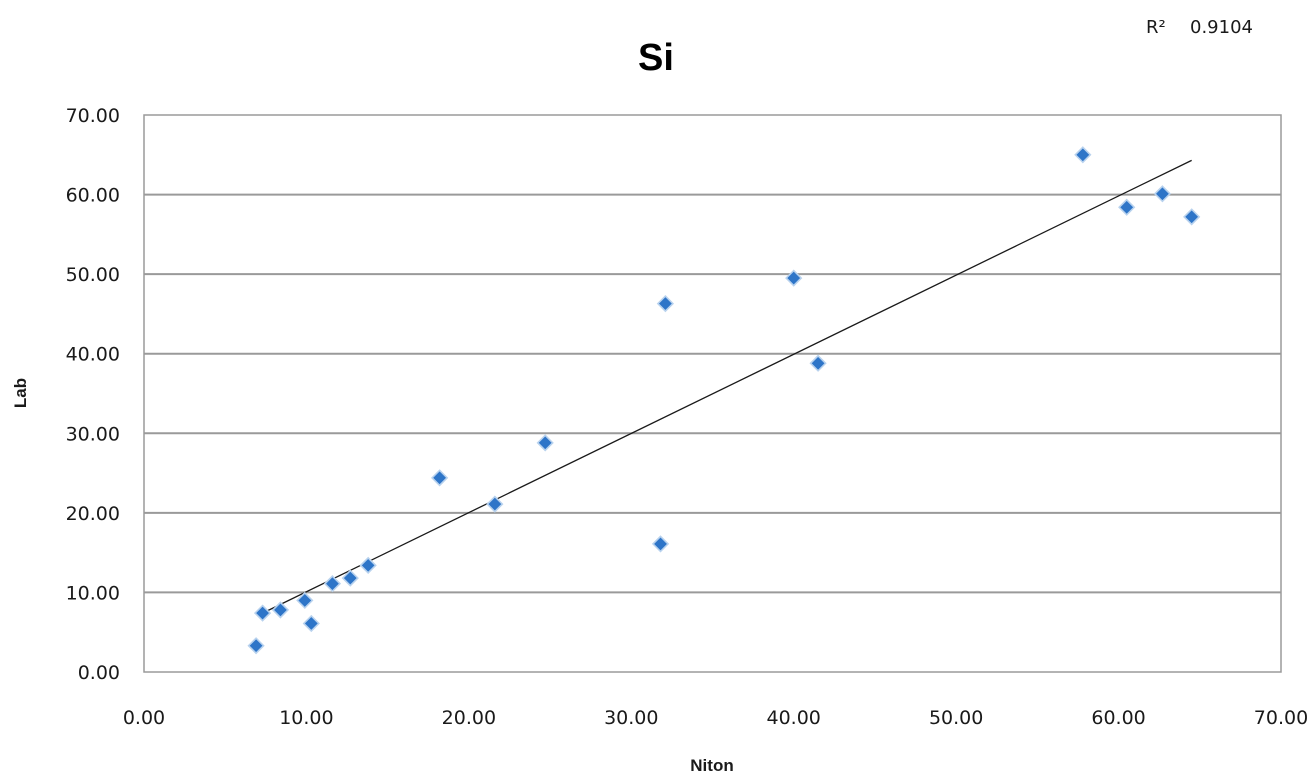 Image resolution: width=1313 pixels, height=778 pixels. What do you see at coordinates (99, 673) in the screenshot?
I see `y-tick-label: 0.00` at bounding box center [99, 673].